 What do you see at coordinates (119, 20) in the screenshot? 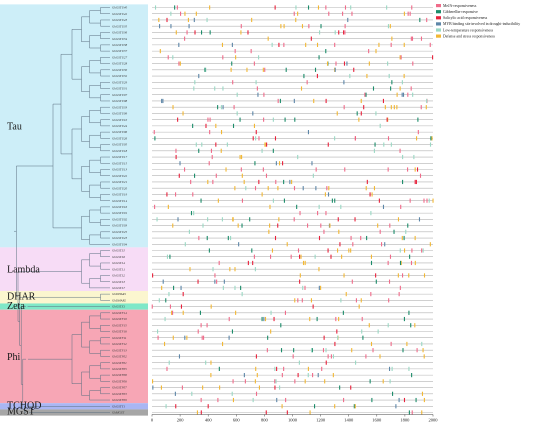
I see `gene-label: GhGSTU43` at bounding box center [119, 20].